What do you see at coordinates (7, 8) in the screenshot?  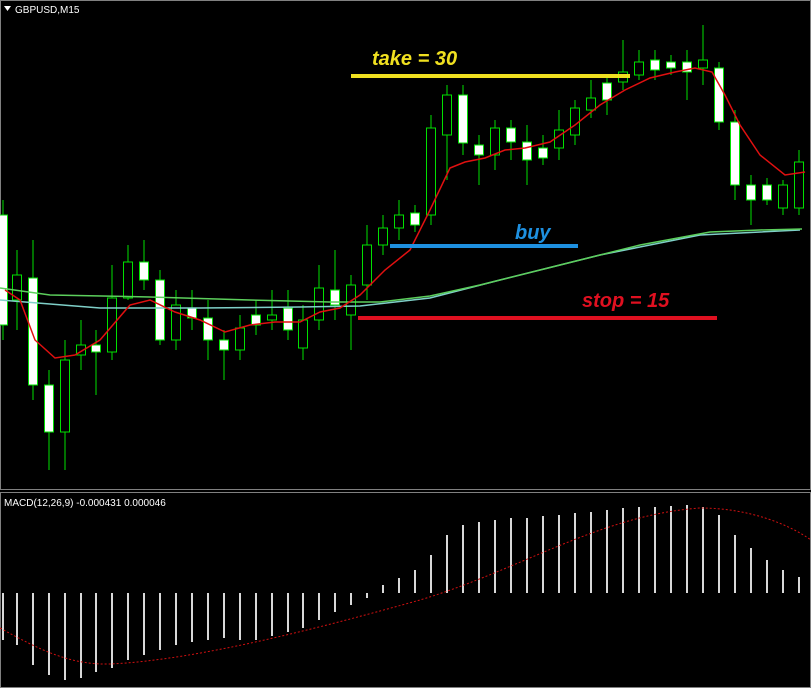 I see `menu-arrow` at bounding box center [7, 8].